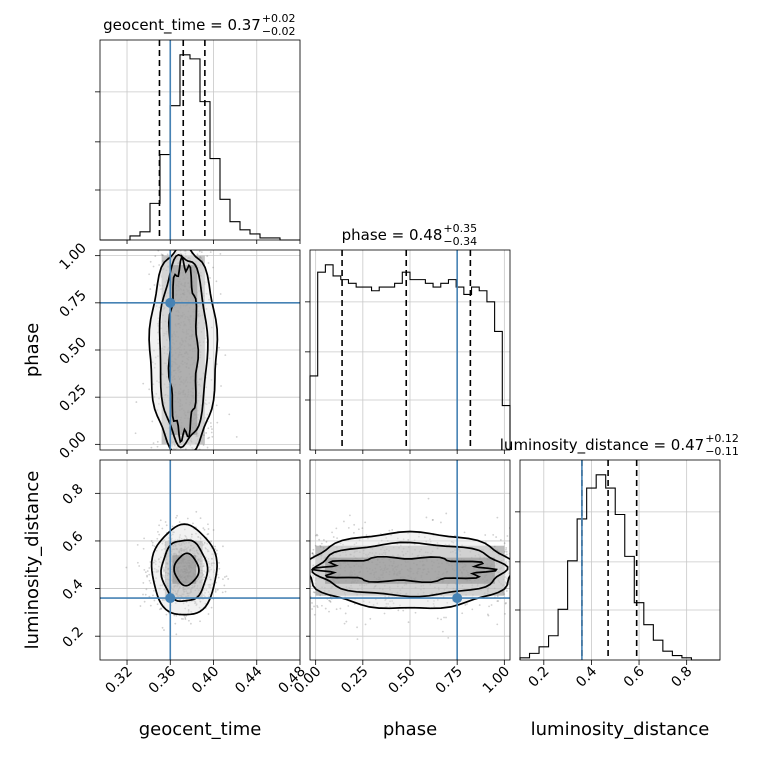 The height and width of the screenshot is (760, 760). What do you see at coordinates (199, 25) in the screenshot?
I see `title-geocent_time: geocent_time = 0.37 +0.02−0.02` at bounding box center [199, 25].